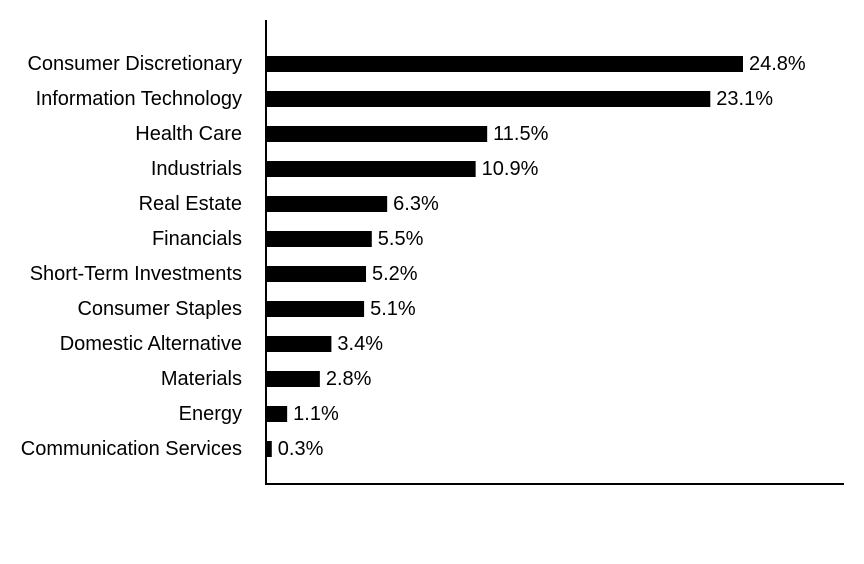  What do you see at coordinates (131, 449) in the screenshot?
I see `category-label-communication-services: Communication Services` at bounding box center [131, 449].